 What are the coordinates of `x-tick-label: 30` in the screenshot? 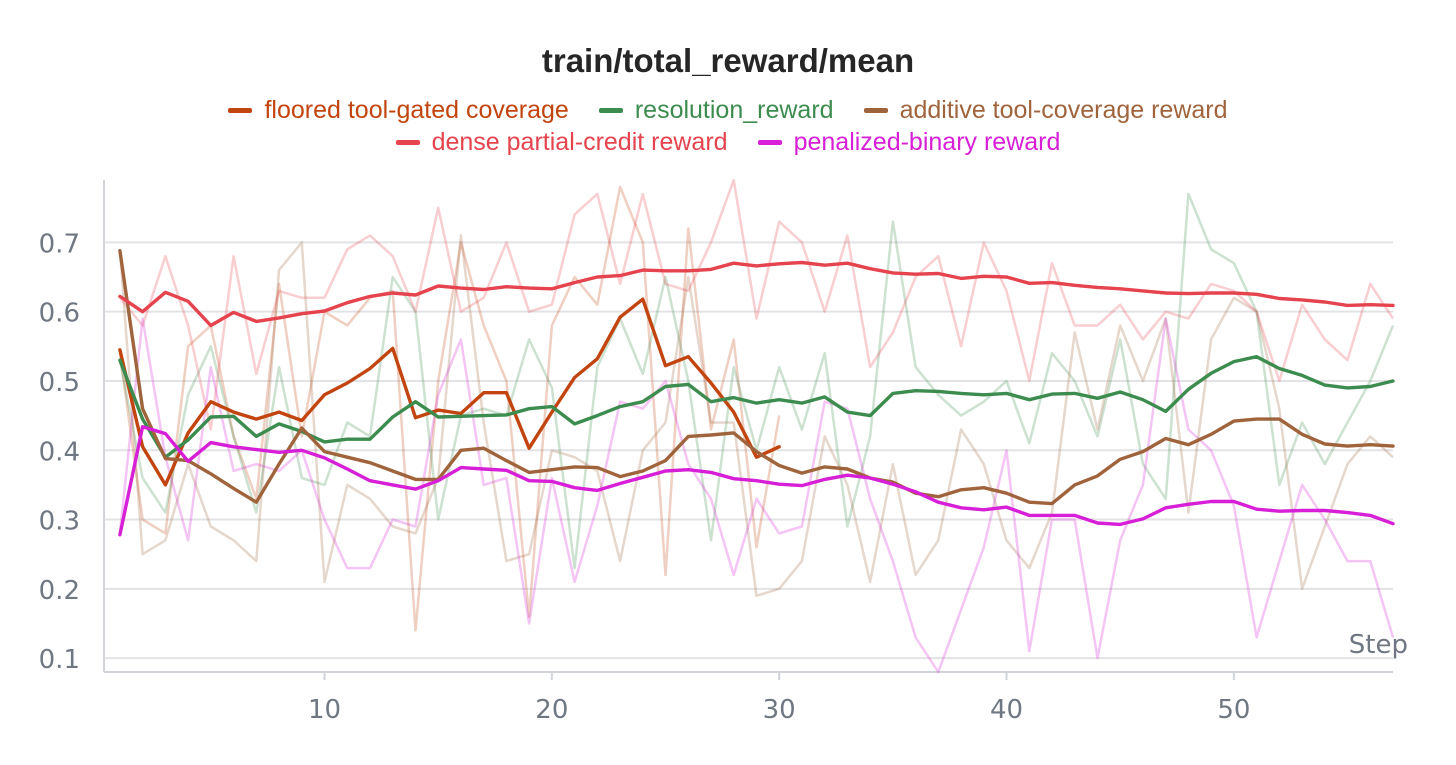 It's located at (779, 710).